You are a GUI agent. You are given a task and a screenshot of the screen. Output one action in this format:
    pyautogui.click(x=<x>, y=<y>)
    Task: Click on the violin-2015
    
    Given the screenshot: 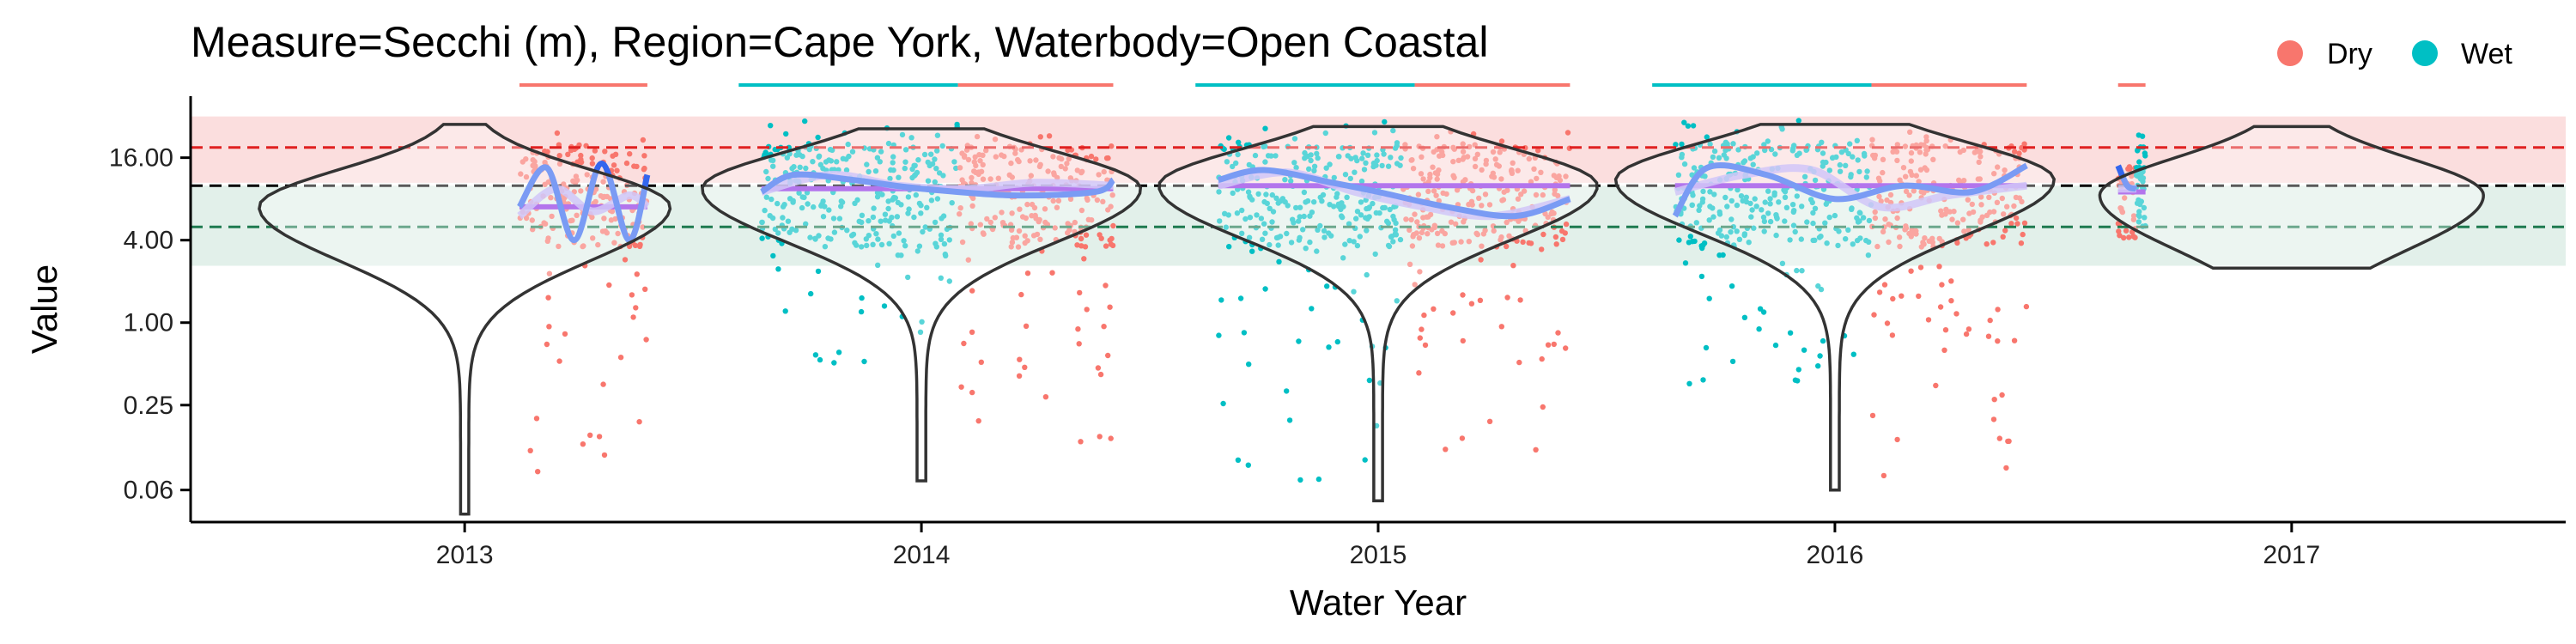 What is the action you would take?
    pyautogui.click(x=1378, y=314)
    